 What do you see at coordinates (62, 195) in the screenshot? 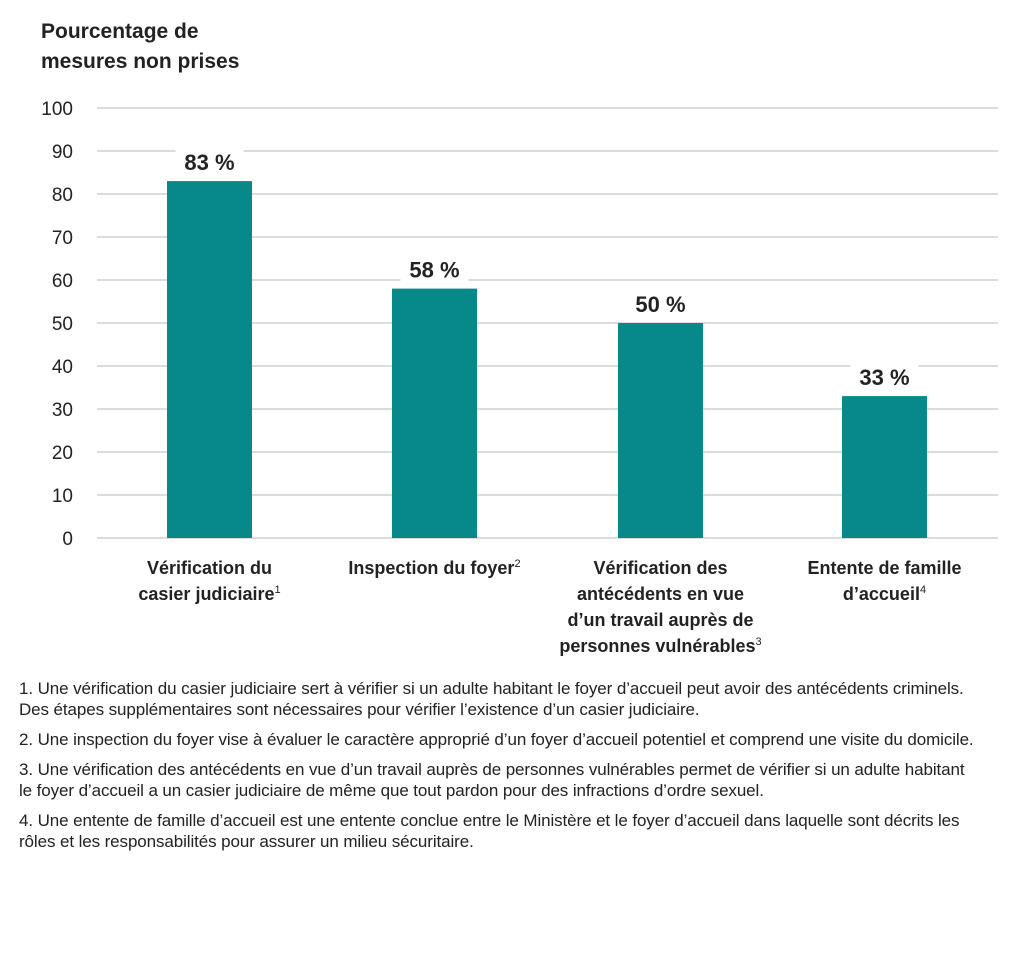
I see `y-tick-label-80: 80` at bounding box center [62, 195].